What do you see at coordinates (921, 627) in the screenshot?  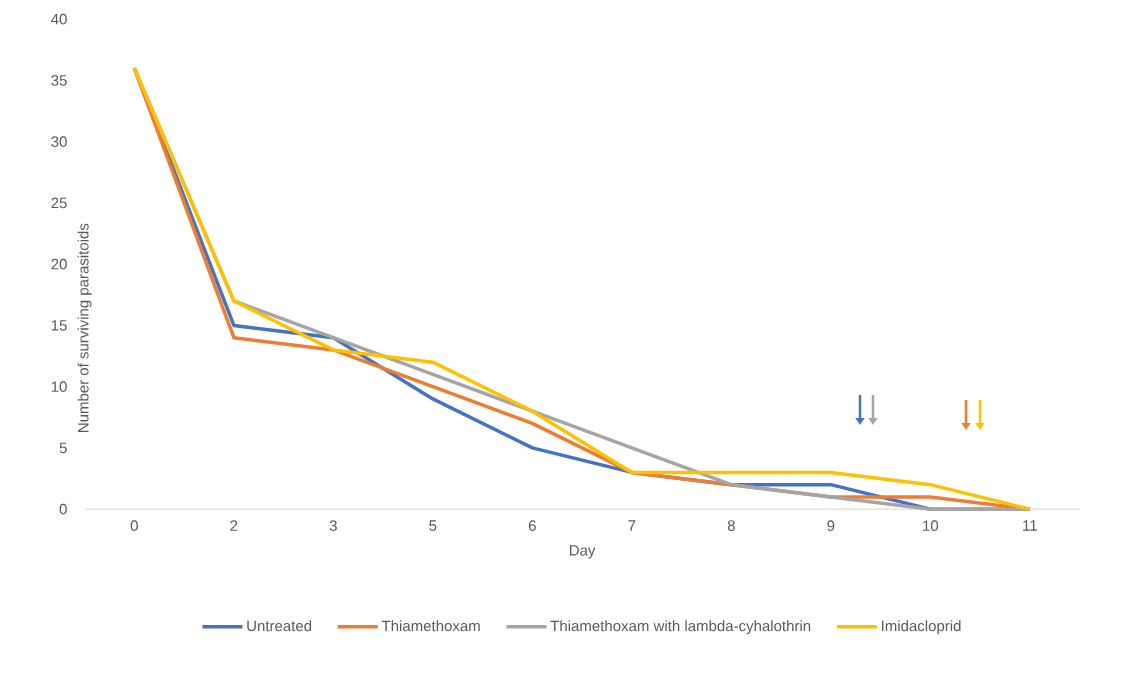 I see `legend-label: Imidacloprid` at bounding box center [921, 627].